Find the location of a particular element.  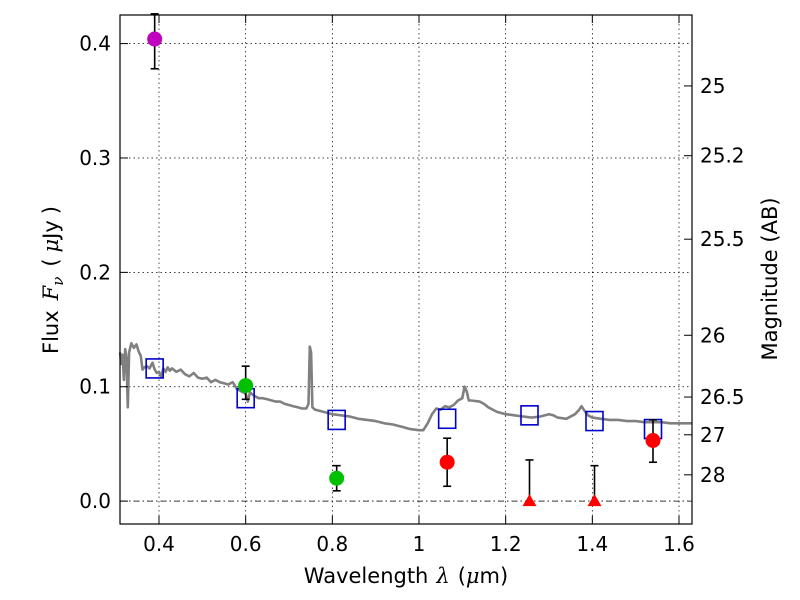

x-tick-label: 1 is located at coordinates (419, 544).